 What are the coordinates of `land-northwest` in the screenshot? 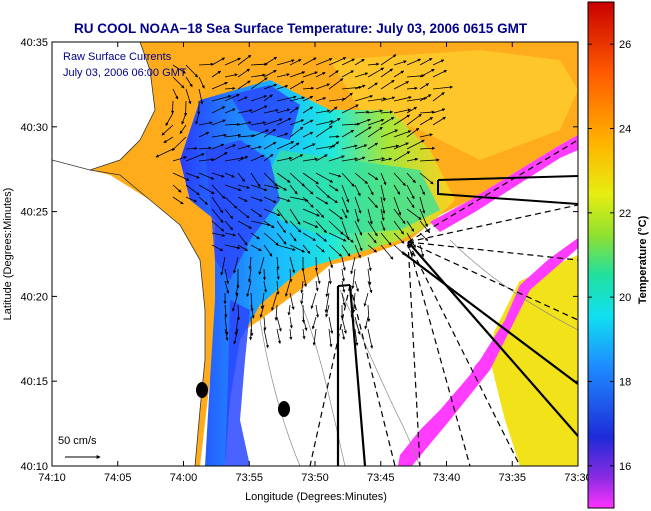 It's located at (103, 106).